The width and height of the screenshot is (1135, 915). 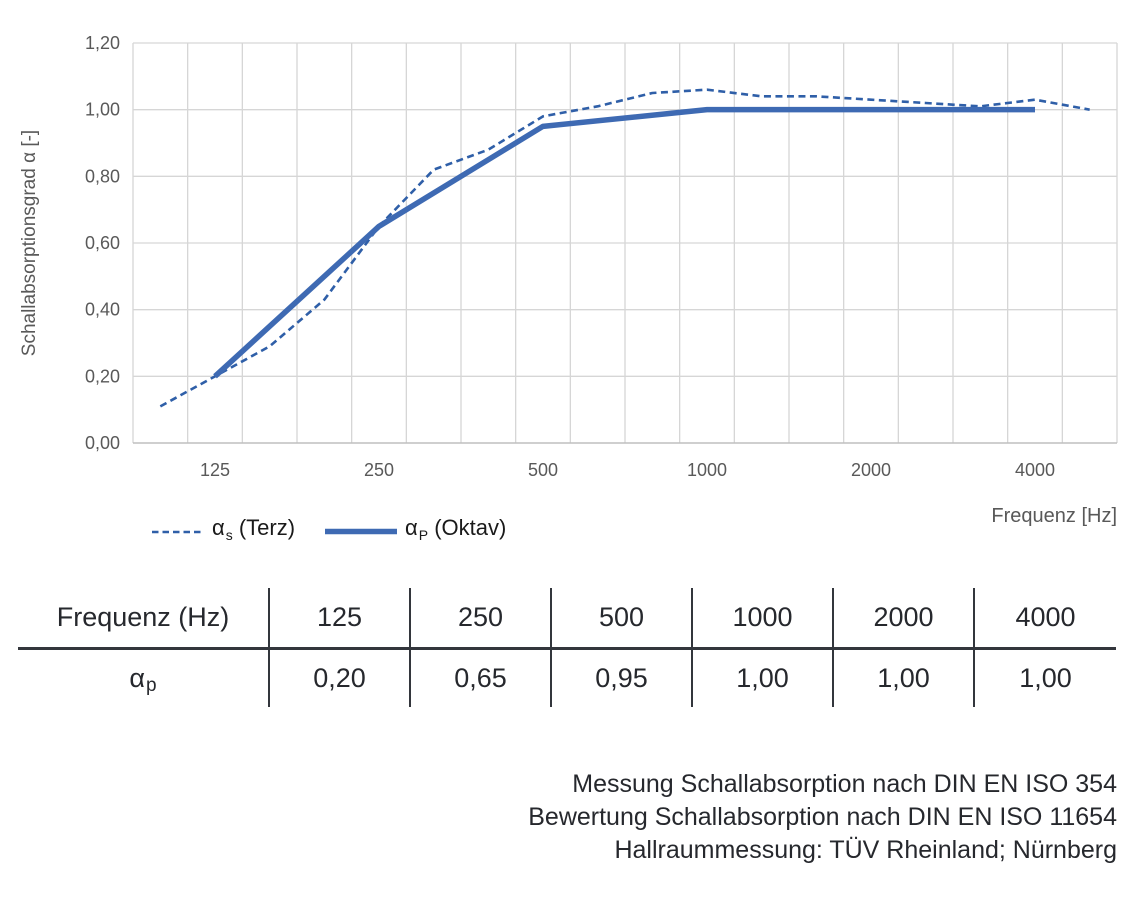 I want to click on legend-label: αs (Terz), so click(x=254, y=529).